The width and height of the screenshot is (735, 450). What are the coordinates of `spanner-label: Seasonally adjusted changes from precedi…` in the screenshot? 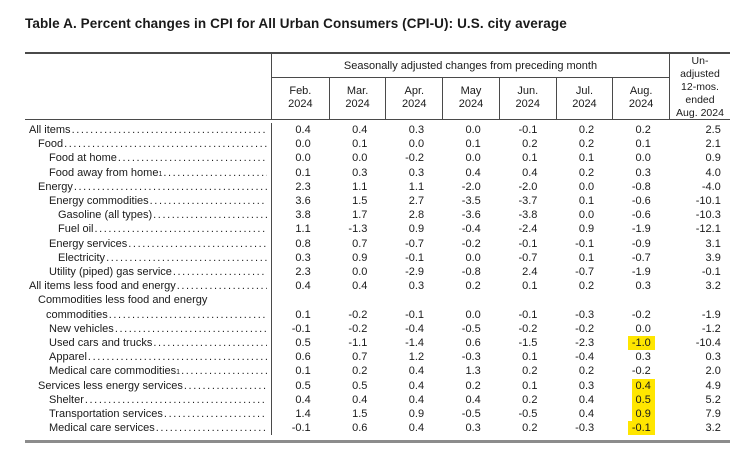 It's located at (470, 66).